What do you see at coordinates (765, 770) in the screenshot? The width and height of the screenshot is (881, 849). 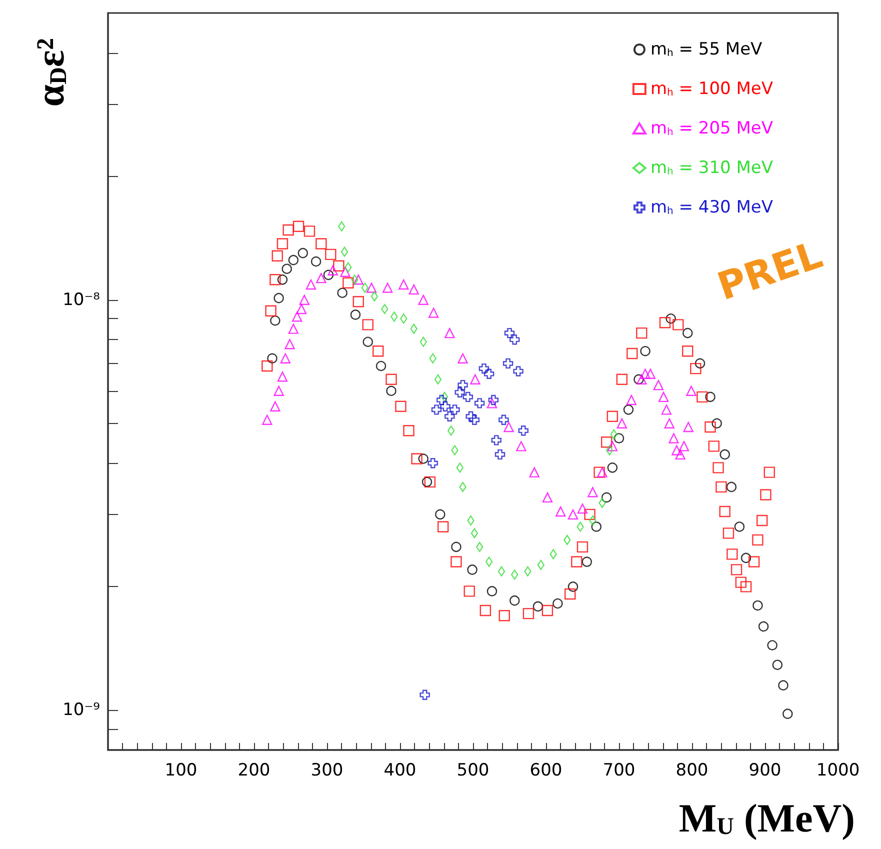 I see `x-tick-label: 900` at bounding box center [765, 770].